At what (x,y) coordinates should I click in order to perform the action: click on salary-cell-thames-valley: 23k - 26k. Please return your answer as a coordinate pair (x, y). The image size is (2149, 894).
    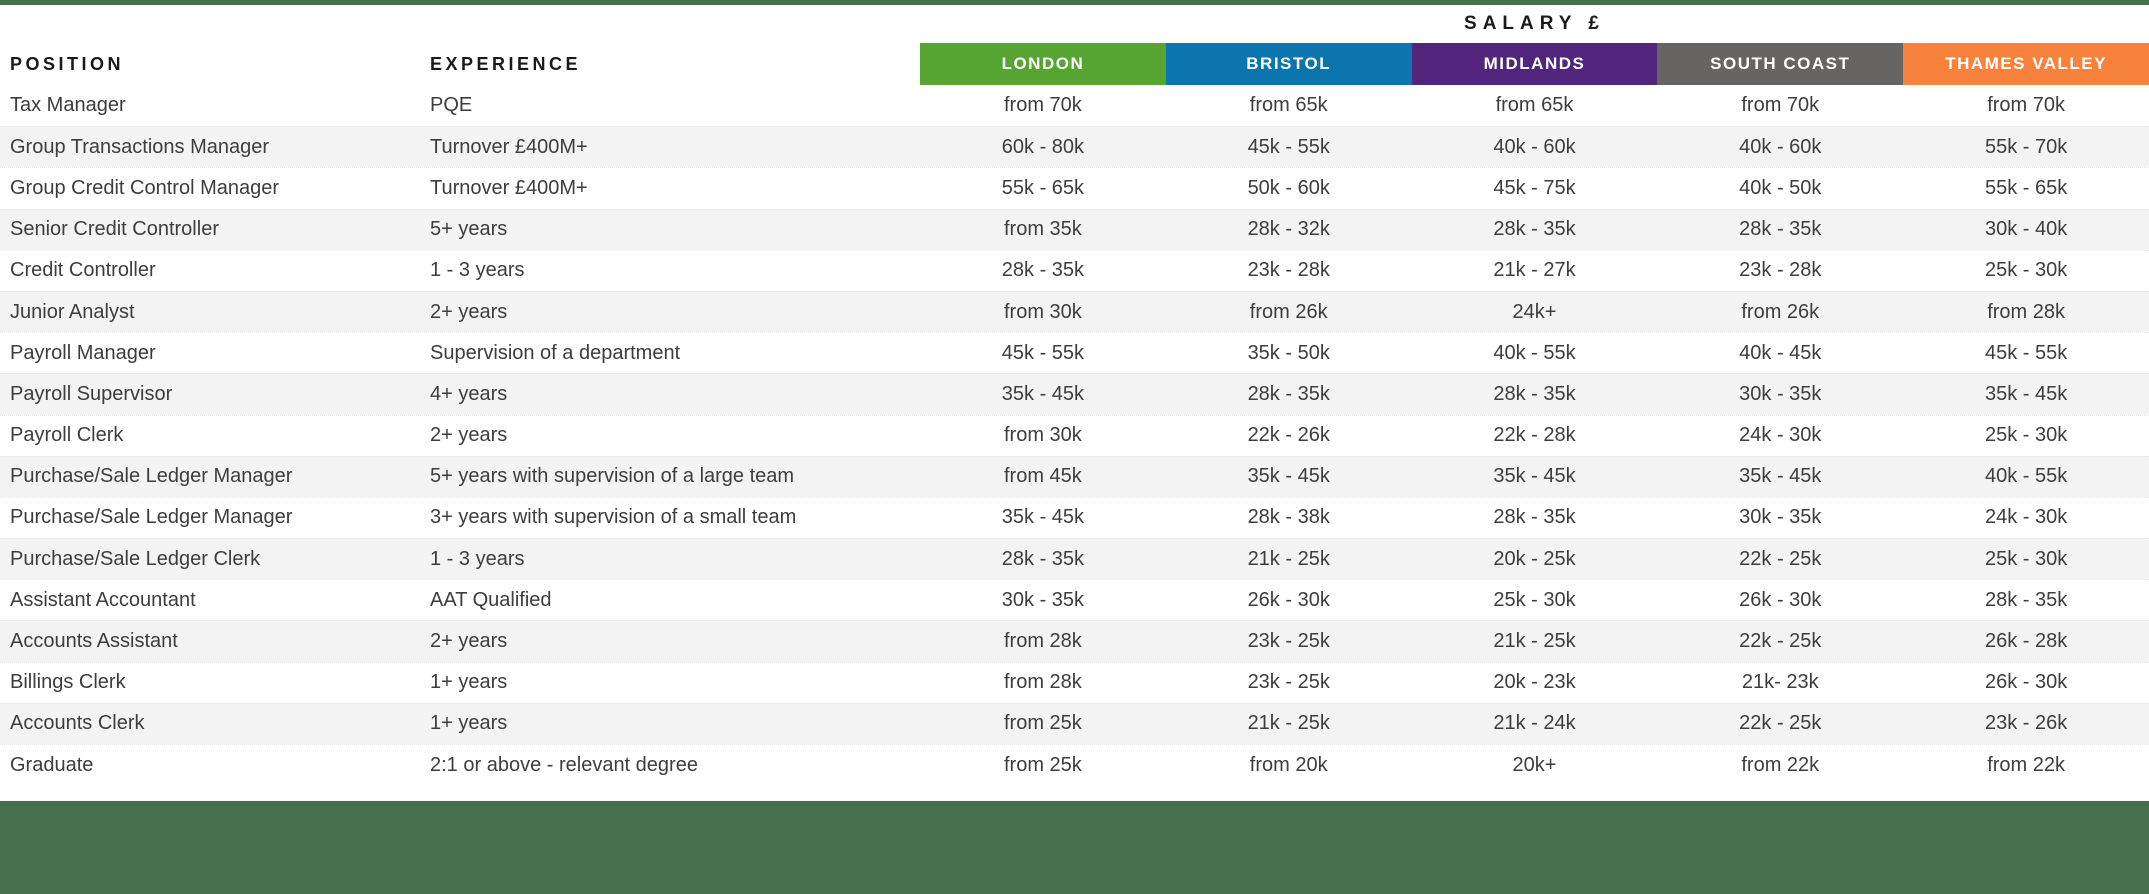
    Looking at the image, I should click on (2026, 723).